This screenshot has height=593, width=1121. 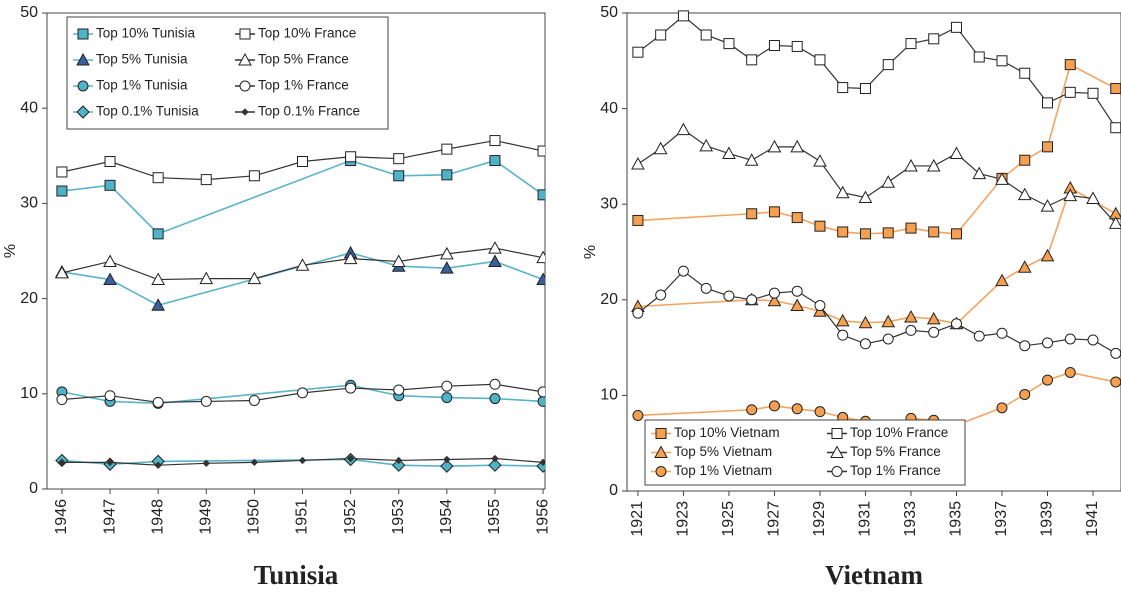 I want to click on x-tick-label: 1929, so click(x=819, y=519).